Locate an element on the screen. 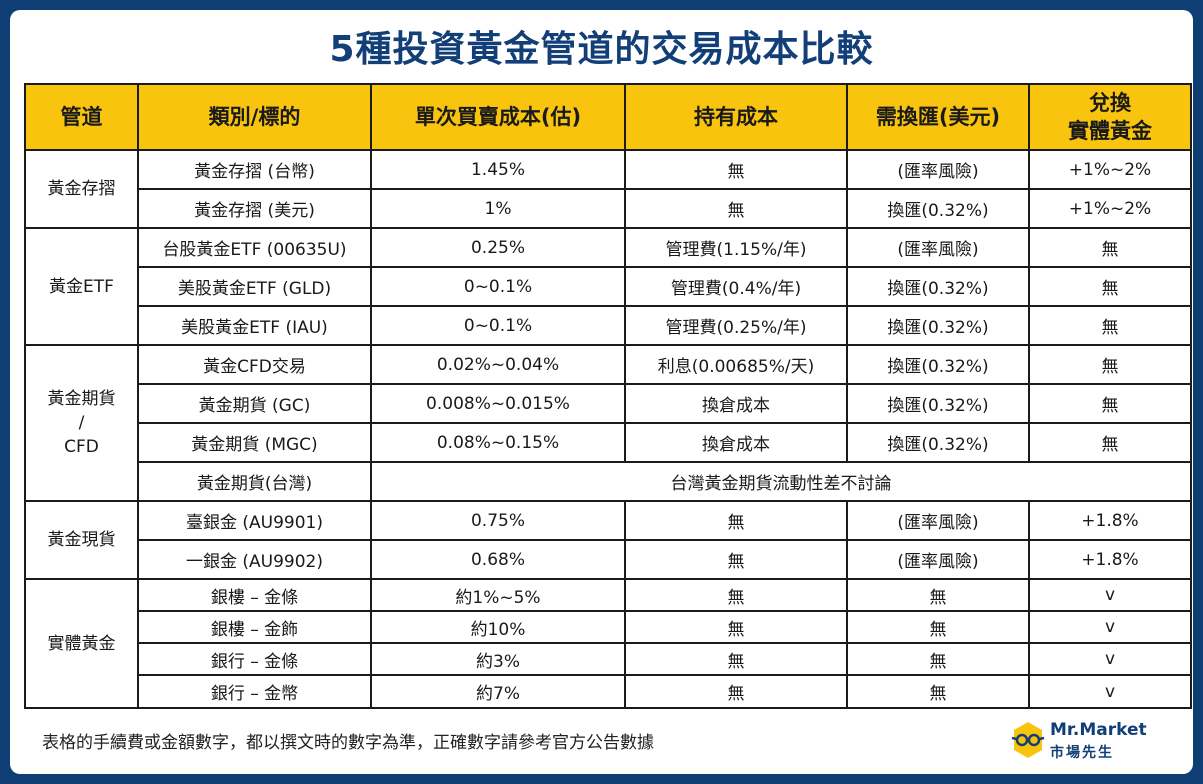  row-item: 銀樓 – 金條 is located at coordinates (254, 595).